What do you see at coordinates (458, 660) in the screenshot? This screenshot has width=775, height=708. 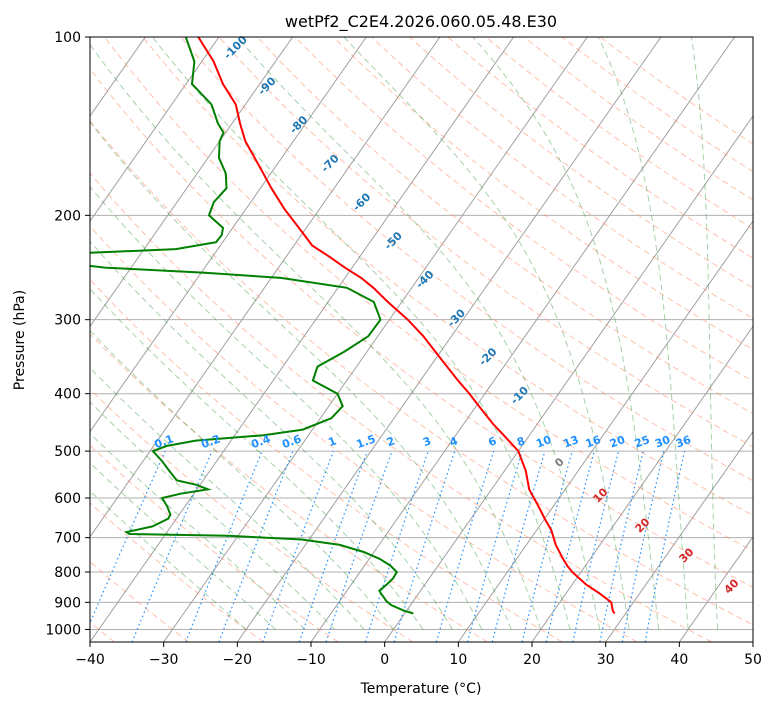 I see `x-tick-label: 10` at bounding box center [458, 660].